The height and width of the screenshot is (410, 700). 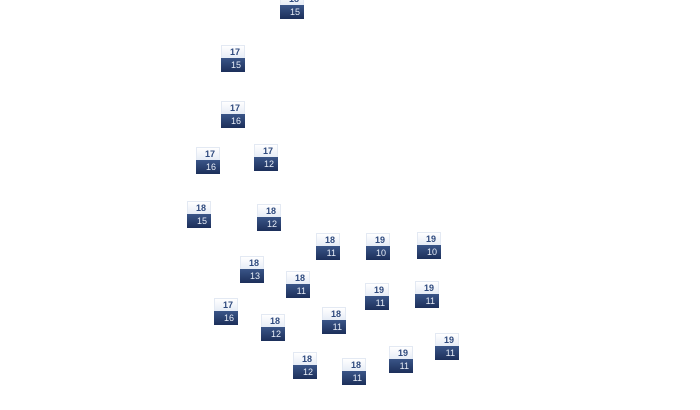 I want to click on temperature-marker: 17 12, so click(x=266, y=157).